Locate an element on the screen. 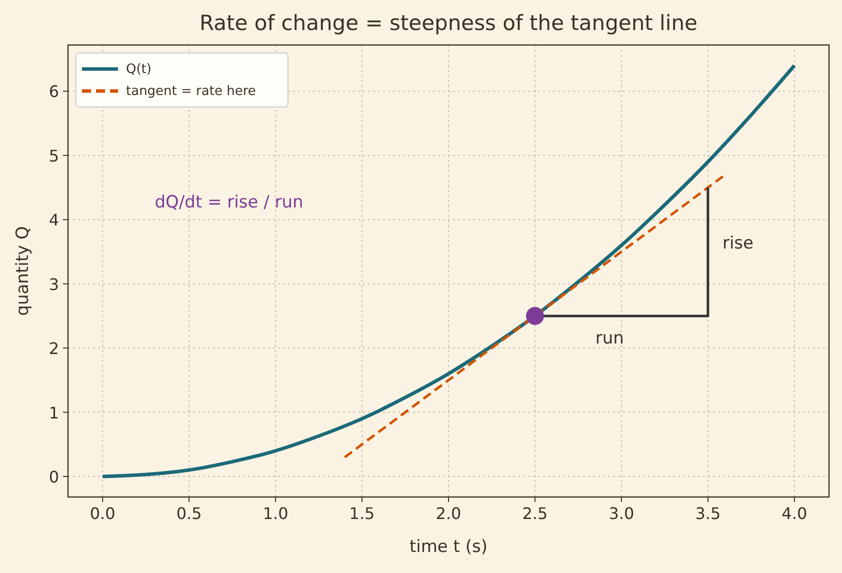 The width and height of the screenshot is (842, 573). annotation: run is located at coordinates (609, 338).